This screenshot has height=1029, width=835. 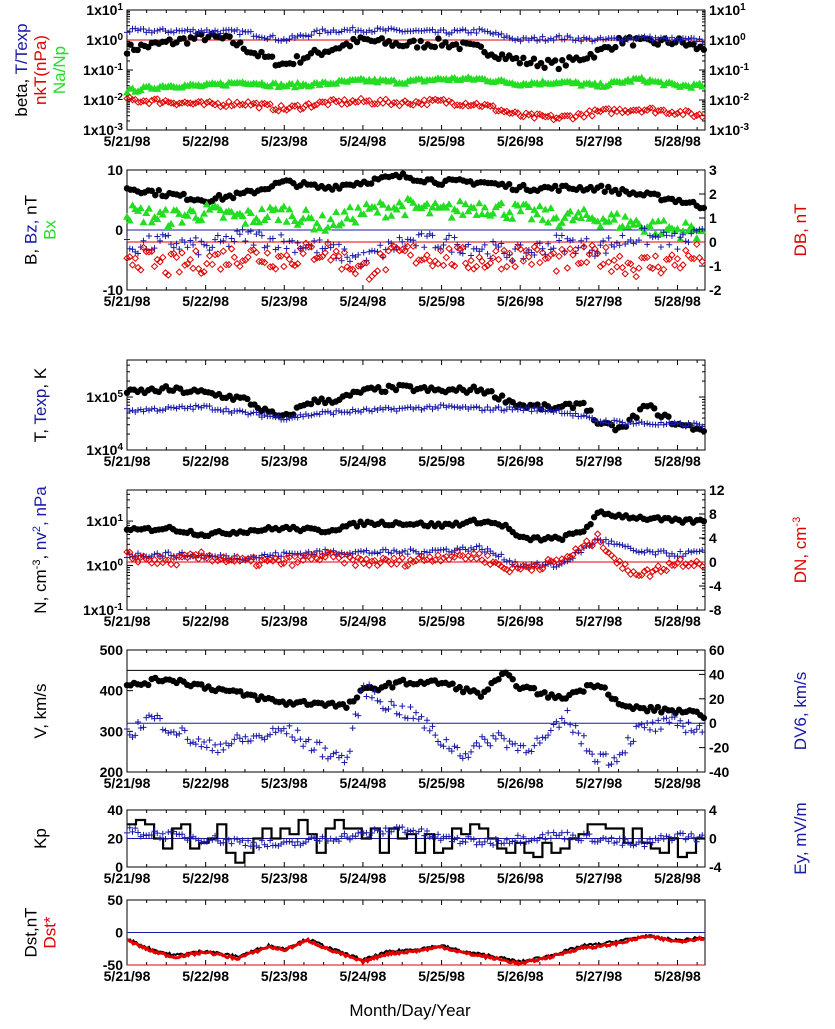 I want to click on tick-base: -4, so click(x=715, y=586).